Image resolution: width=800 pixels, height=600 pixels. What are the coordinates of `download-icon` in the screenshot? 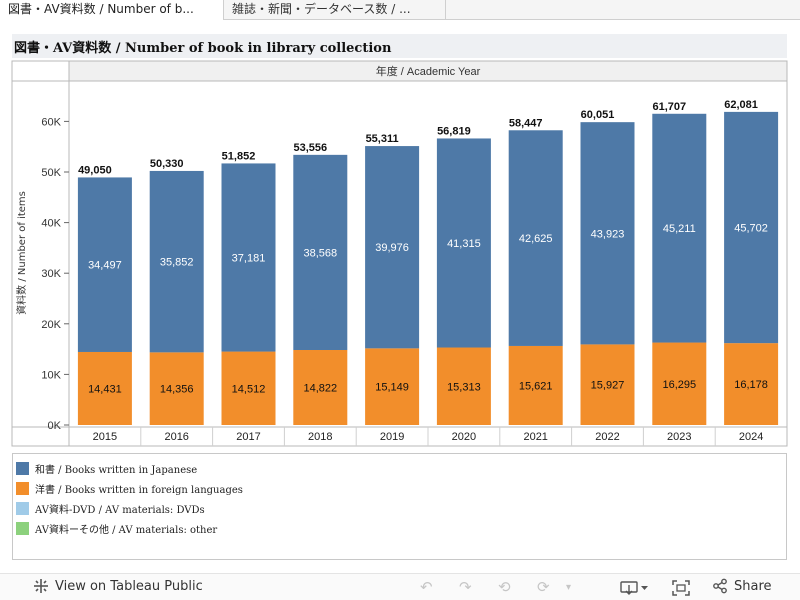 It's located at (635, 588).